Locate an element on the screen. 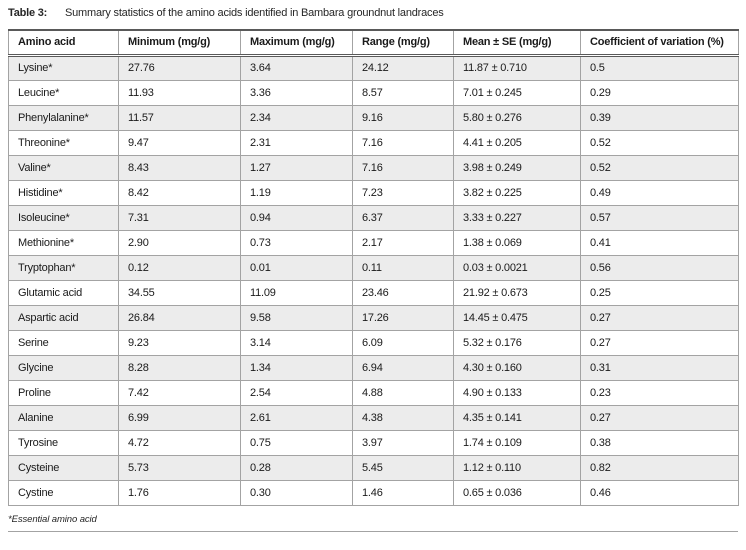  value-cell: 4.88 is located at coordinates (403, 392).